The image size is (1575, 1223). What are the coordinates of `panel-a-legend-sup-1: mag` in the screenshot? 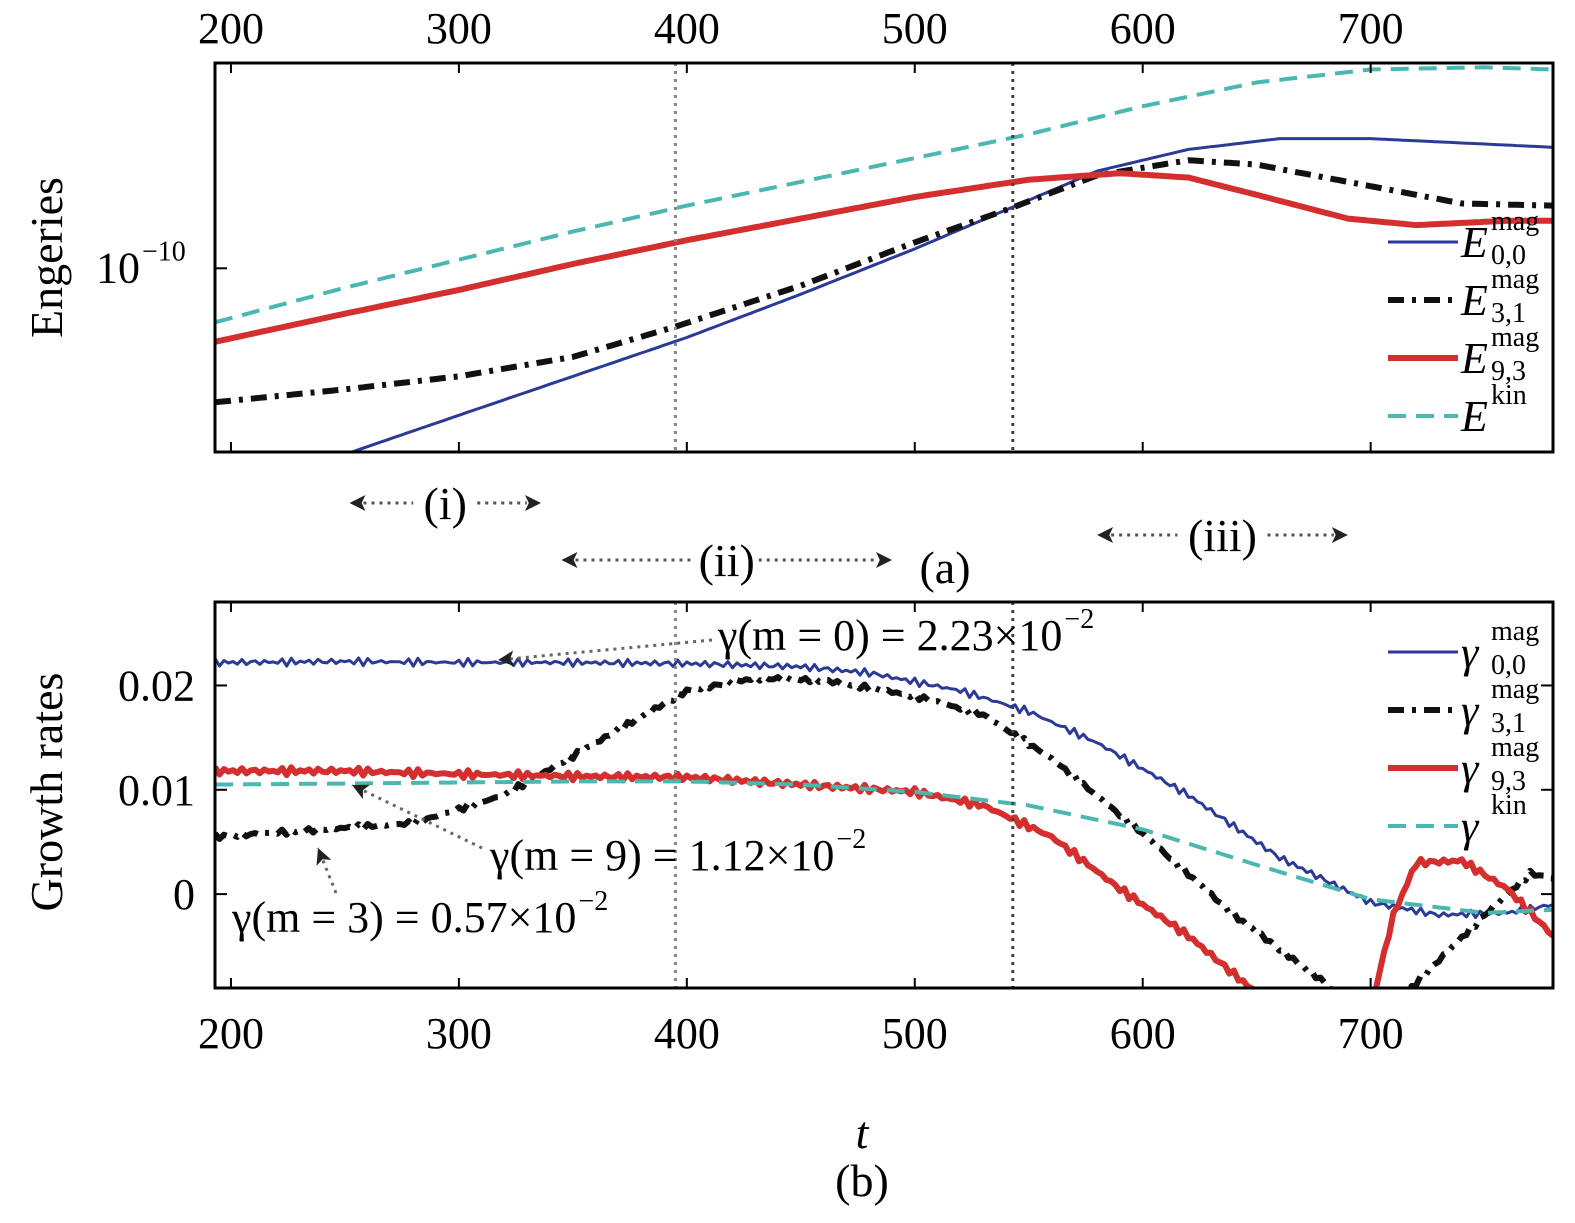 It's located at (1515, 279).